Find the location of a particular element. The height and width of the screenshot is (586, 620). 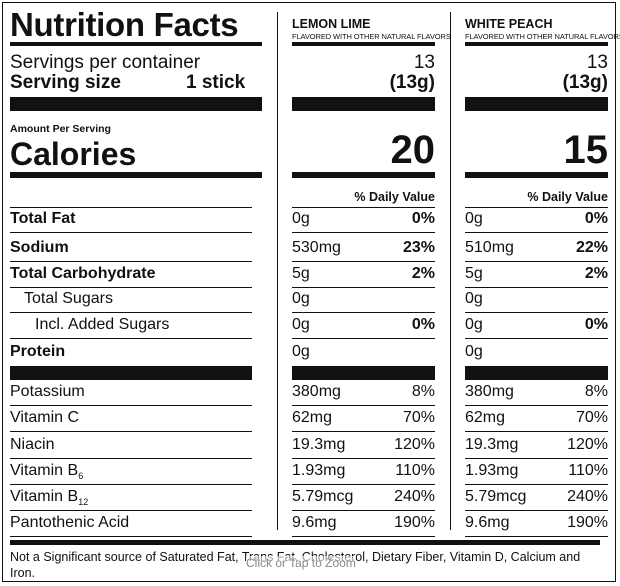

nutrient-daily-value: 23% is located at coordinates (418, 247).